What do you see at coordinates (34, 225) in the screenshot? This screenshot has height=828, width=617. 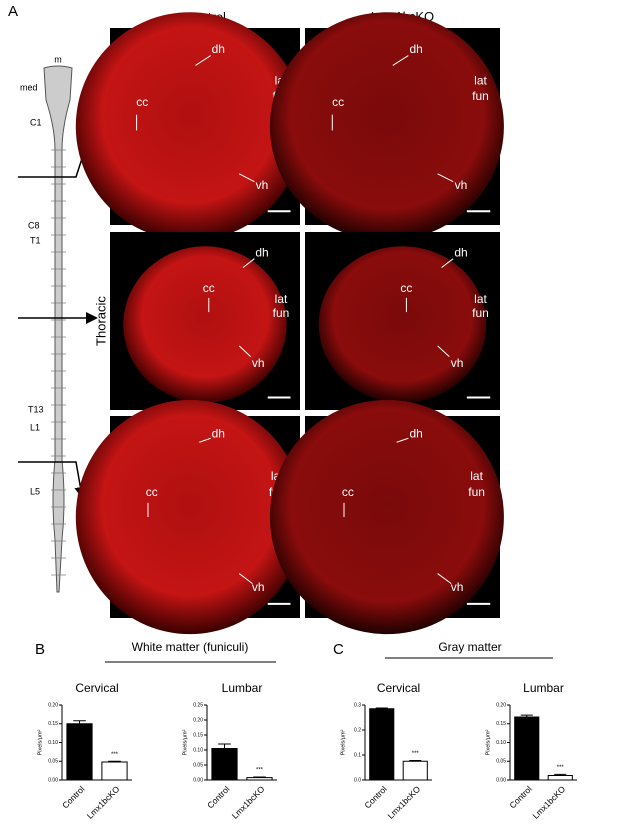 I see `segment-label: C8` at bounding box center [34, 225].